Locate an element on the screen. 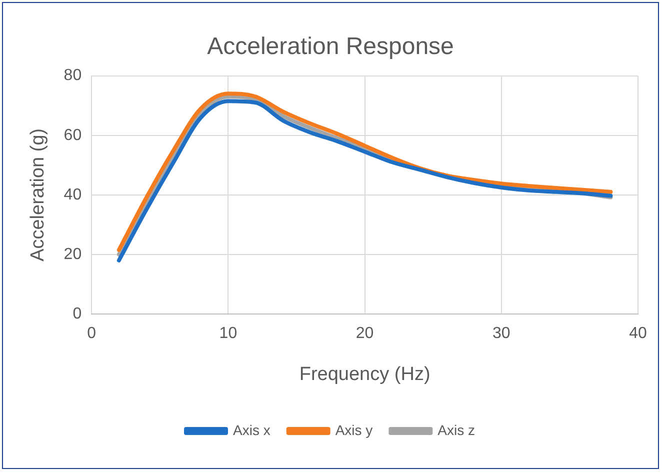  y-axis-title: Acceleration (g) is located at coordinates (38, 195).